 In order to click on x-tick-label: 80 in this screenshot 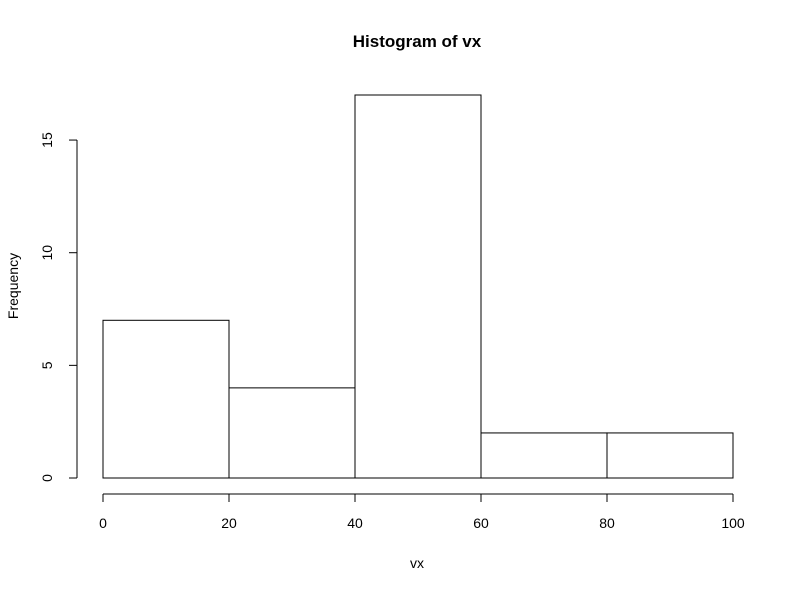, I will do `click(607, 523)`.